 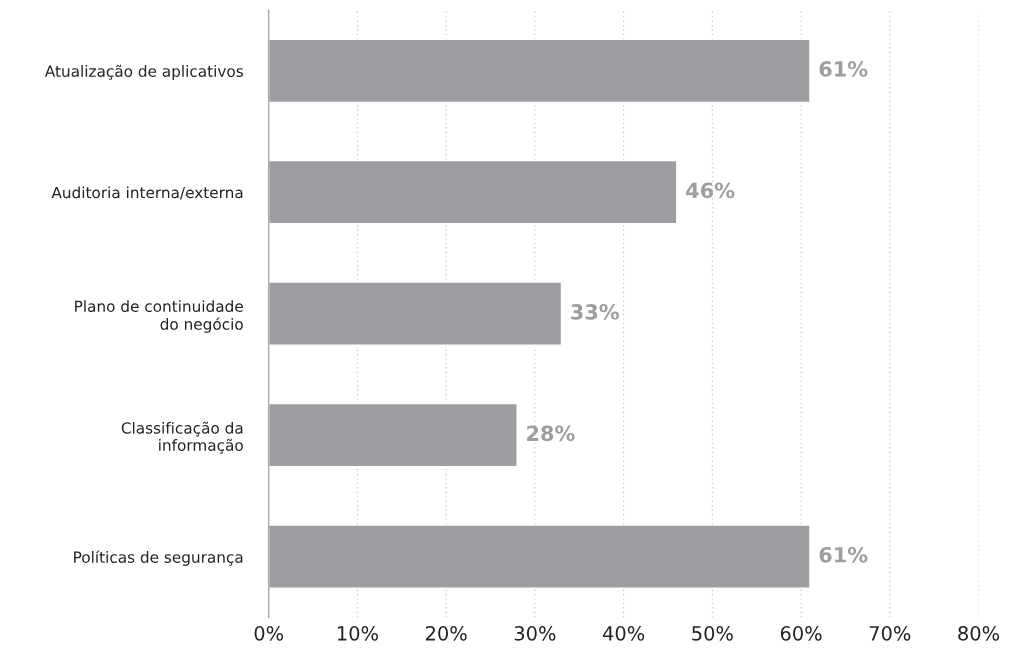 I want to click on x-tick-label: 70%, so click(x=890, y=633).